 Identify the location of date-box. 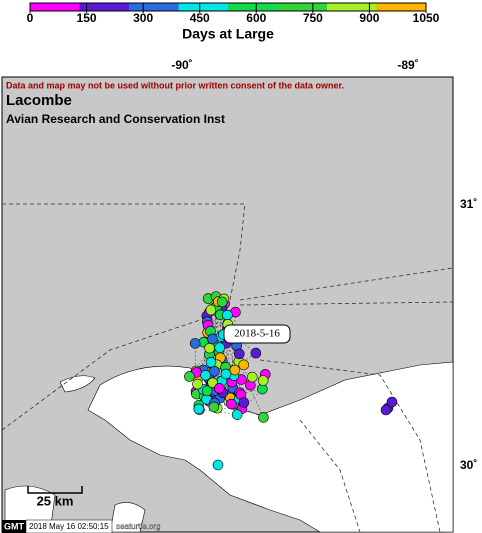
(257, 334).